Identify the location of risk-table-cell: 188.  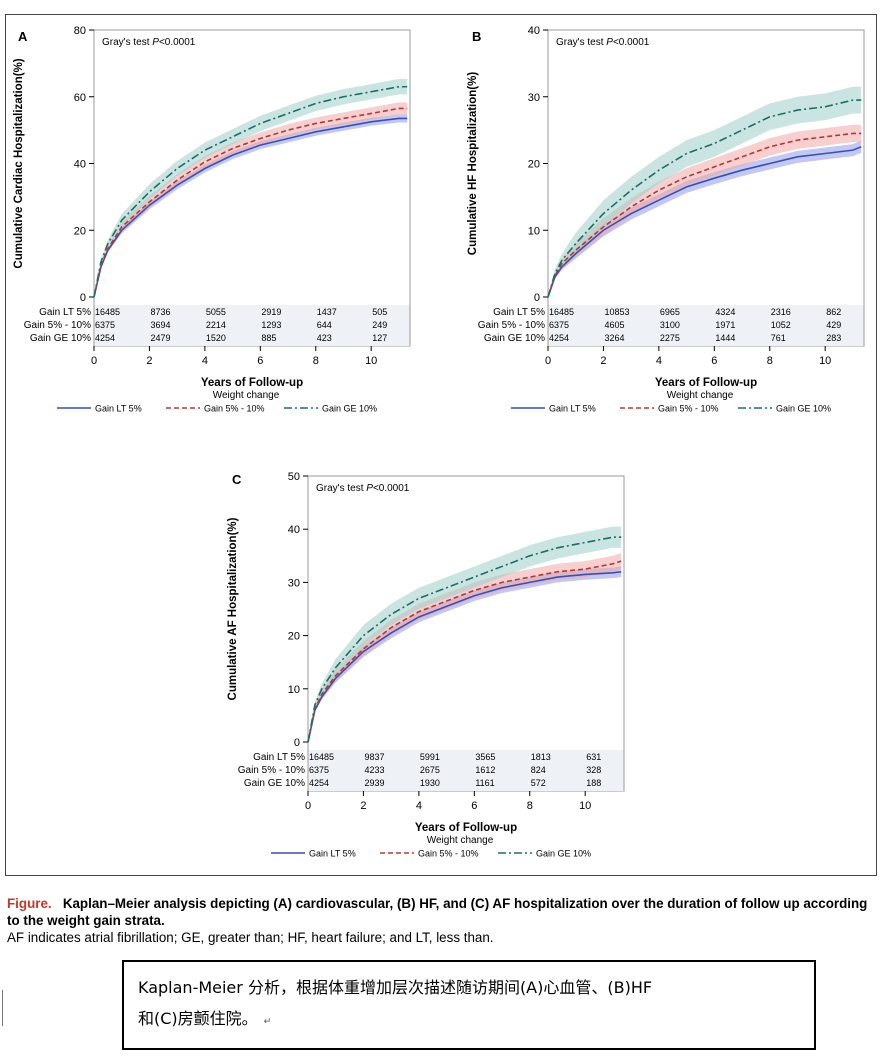
(593, 783).